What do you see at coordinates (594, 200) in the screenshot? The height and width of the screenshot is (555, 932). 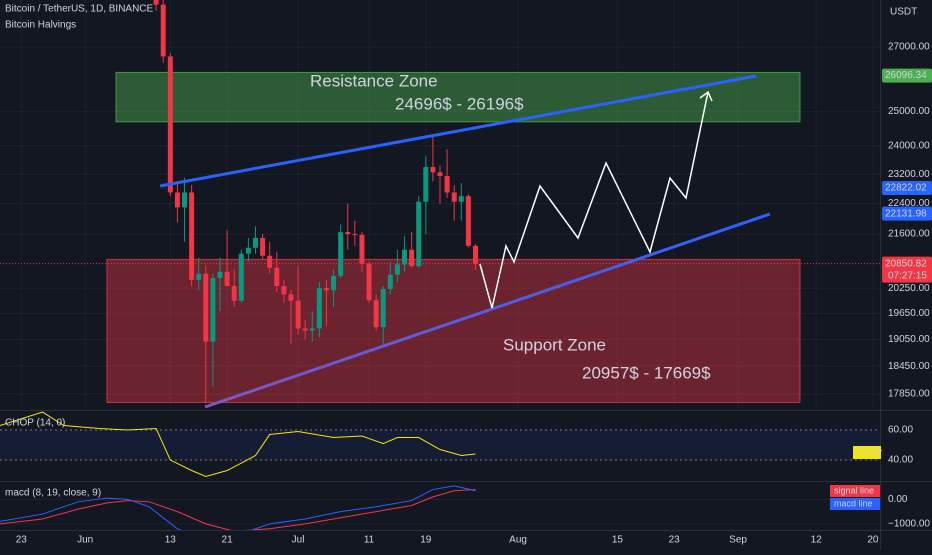 I see `projection-path` at bounding box center [594, 200].